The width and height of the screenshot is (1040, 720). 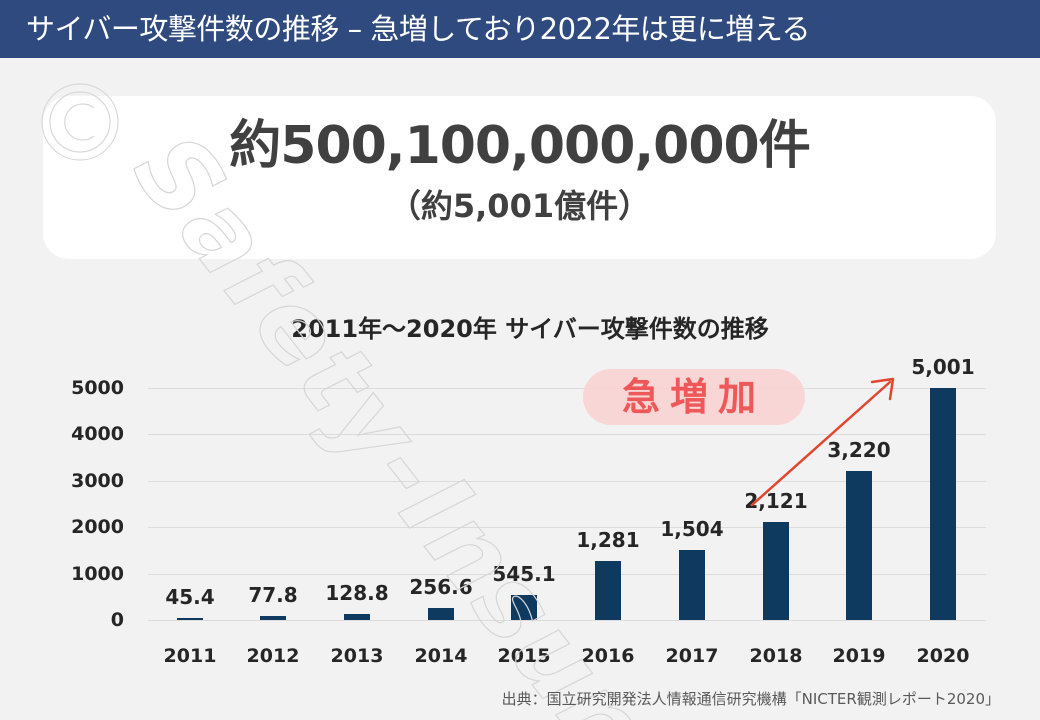 What do you see at coordinates (97, 573) in the screenshot?
I see `y-axis-tick-label: 1000` at bounding box center [97, 573].